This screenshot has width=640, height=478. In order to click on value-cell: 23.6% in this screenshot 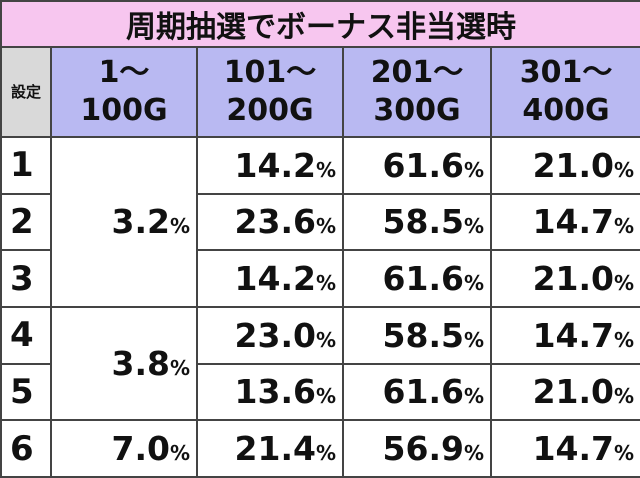, I will do `click(270, 222)`.